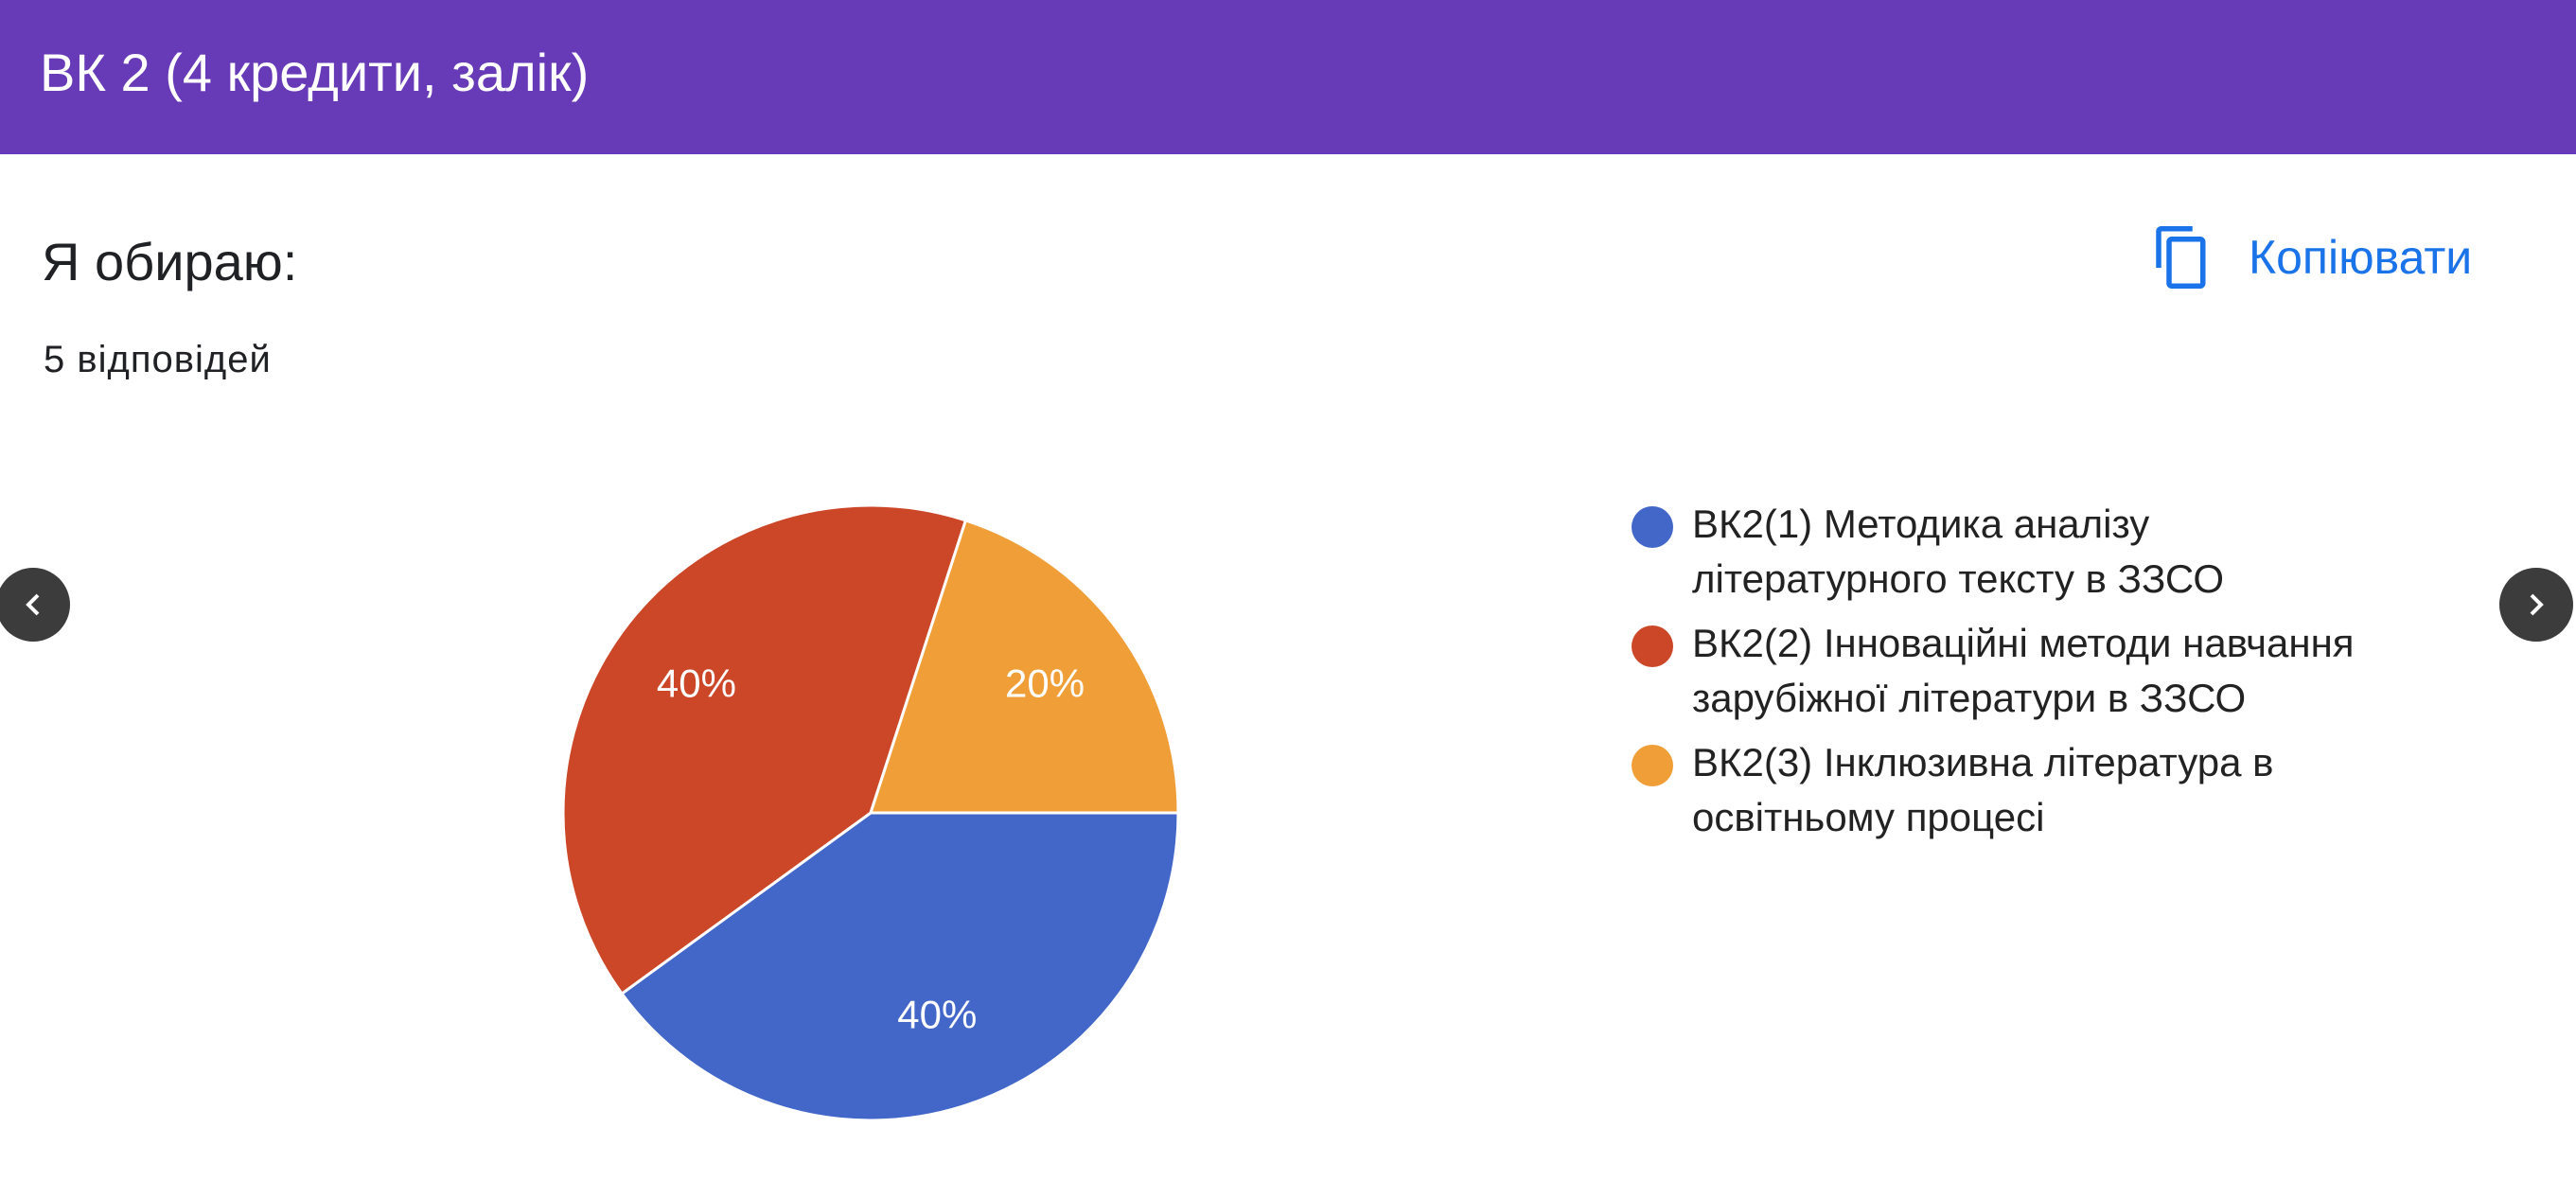 The height and width of the screenshot is (1198, 2576). Describe the element at coordinates (1288, 77) in the screenshot. I see `header: ВК 2 (4 кредити, залік)` at that location.